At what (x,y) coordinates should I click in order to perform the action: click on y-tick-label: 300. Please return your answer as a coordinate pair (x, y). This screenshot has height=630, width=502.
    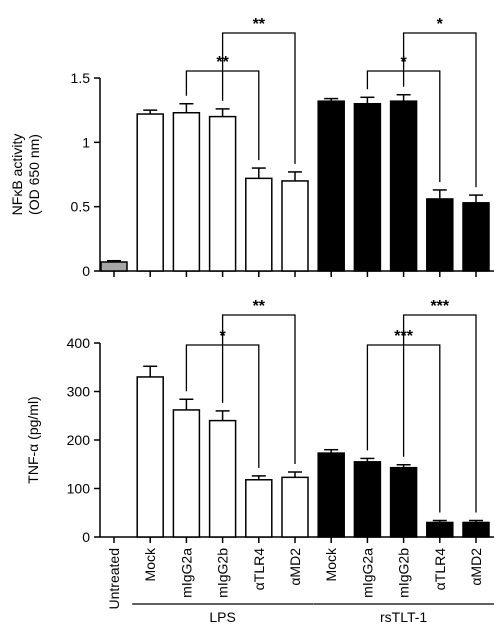
    Looking at the image, I should click on (79, 392).